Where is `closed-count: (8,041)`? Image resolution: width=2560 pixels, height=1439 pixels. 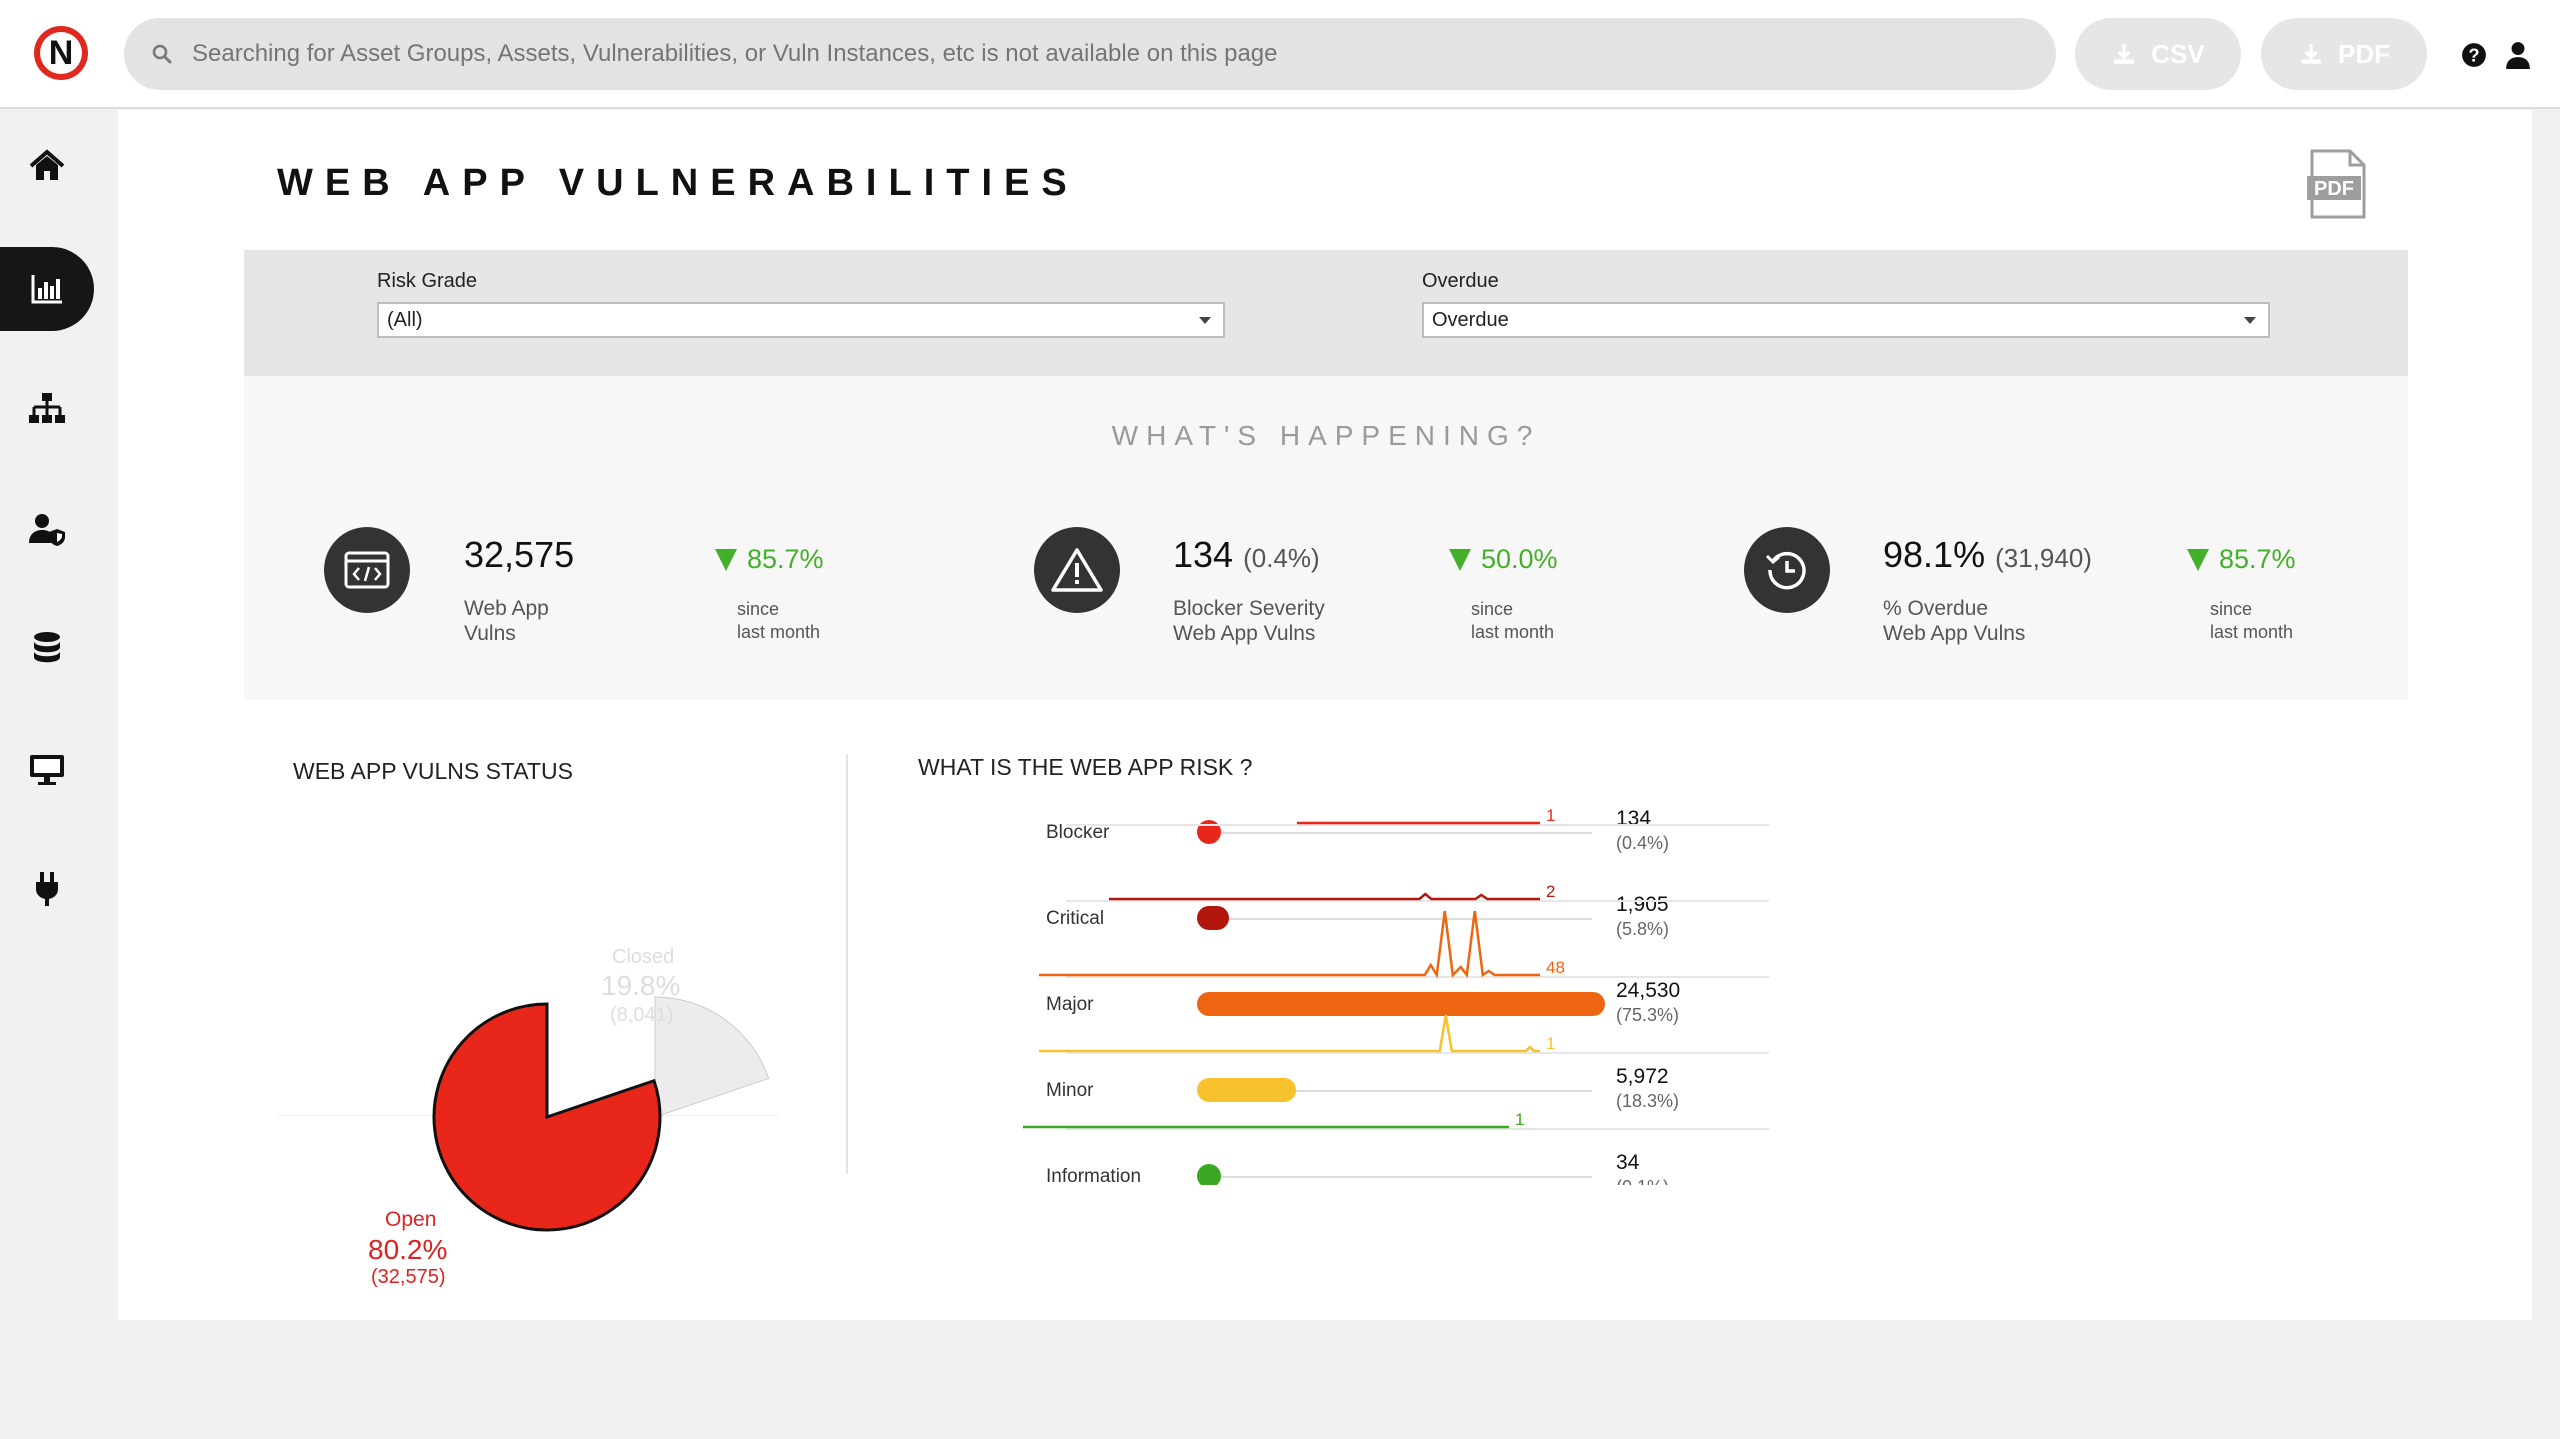
closed-count: (8,041) is located at coordinates (642, 1015).